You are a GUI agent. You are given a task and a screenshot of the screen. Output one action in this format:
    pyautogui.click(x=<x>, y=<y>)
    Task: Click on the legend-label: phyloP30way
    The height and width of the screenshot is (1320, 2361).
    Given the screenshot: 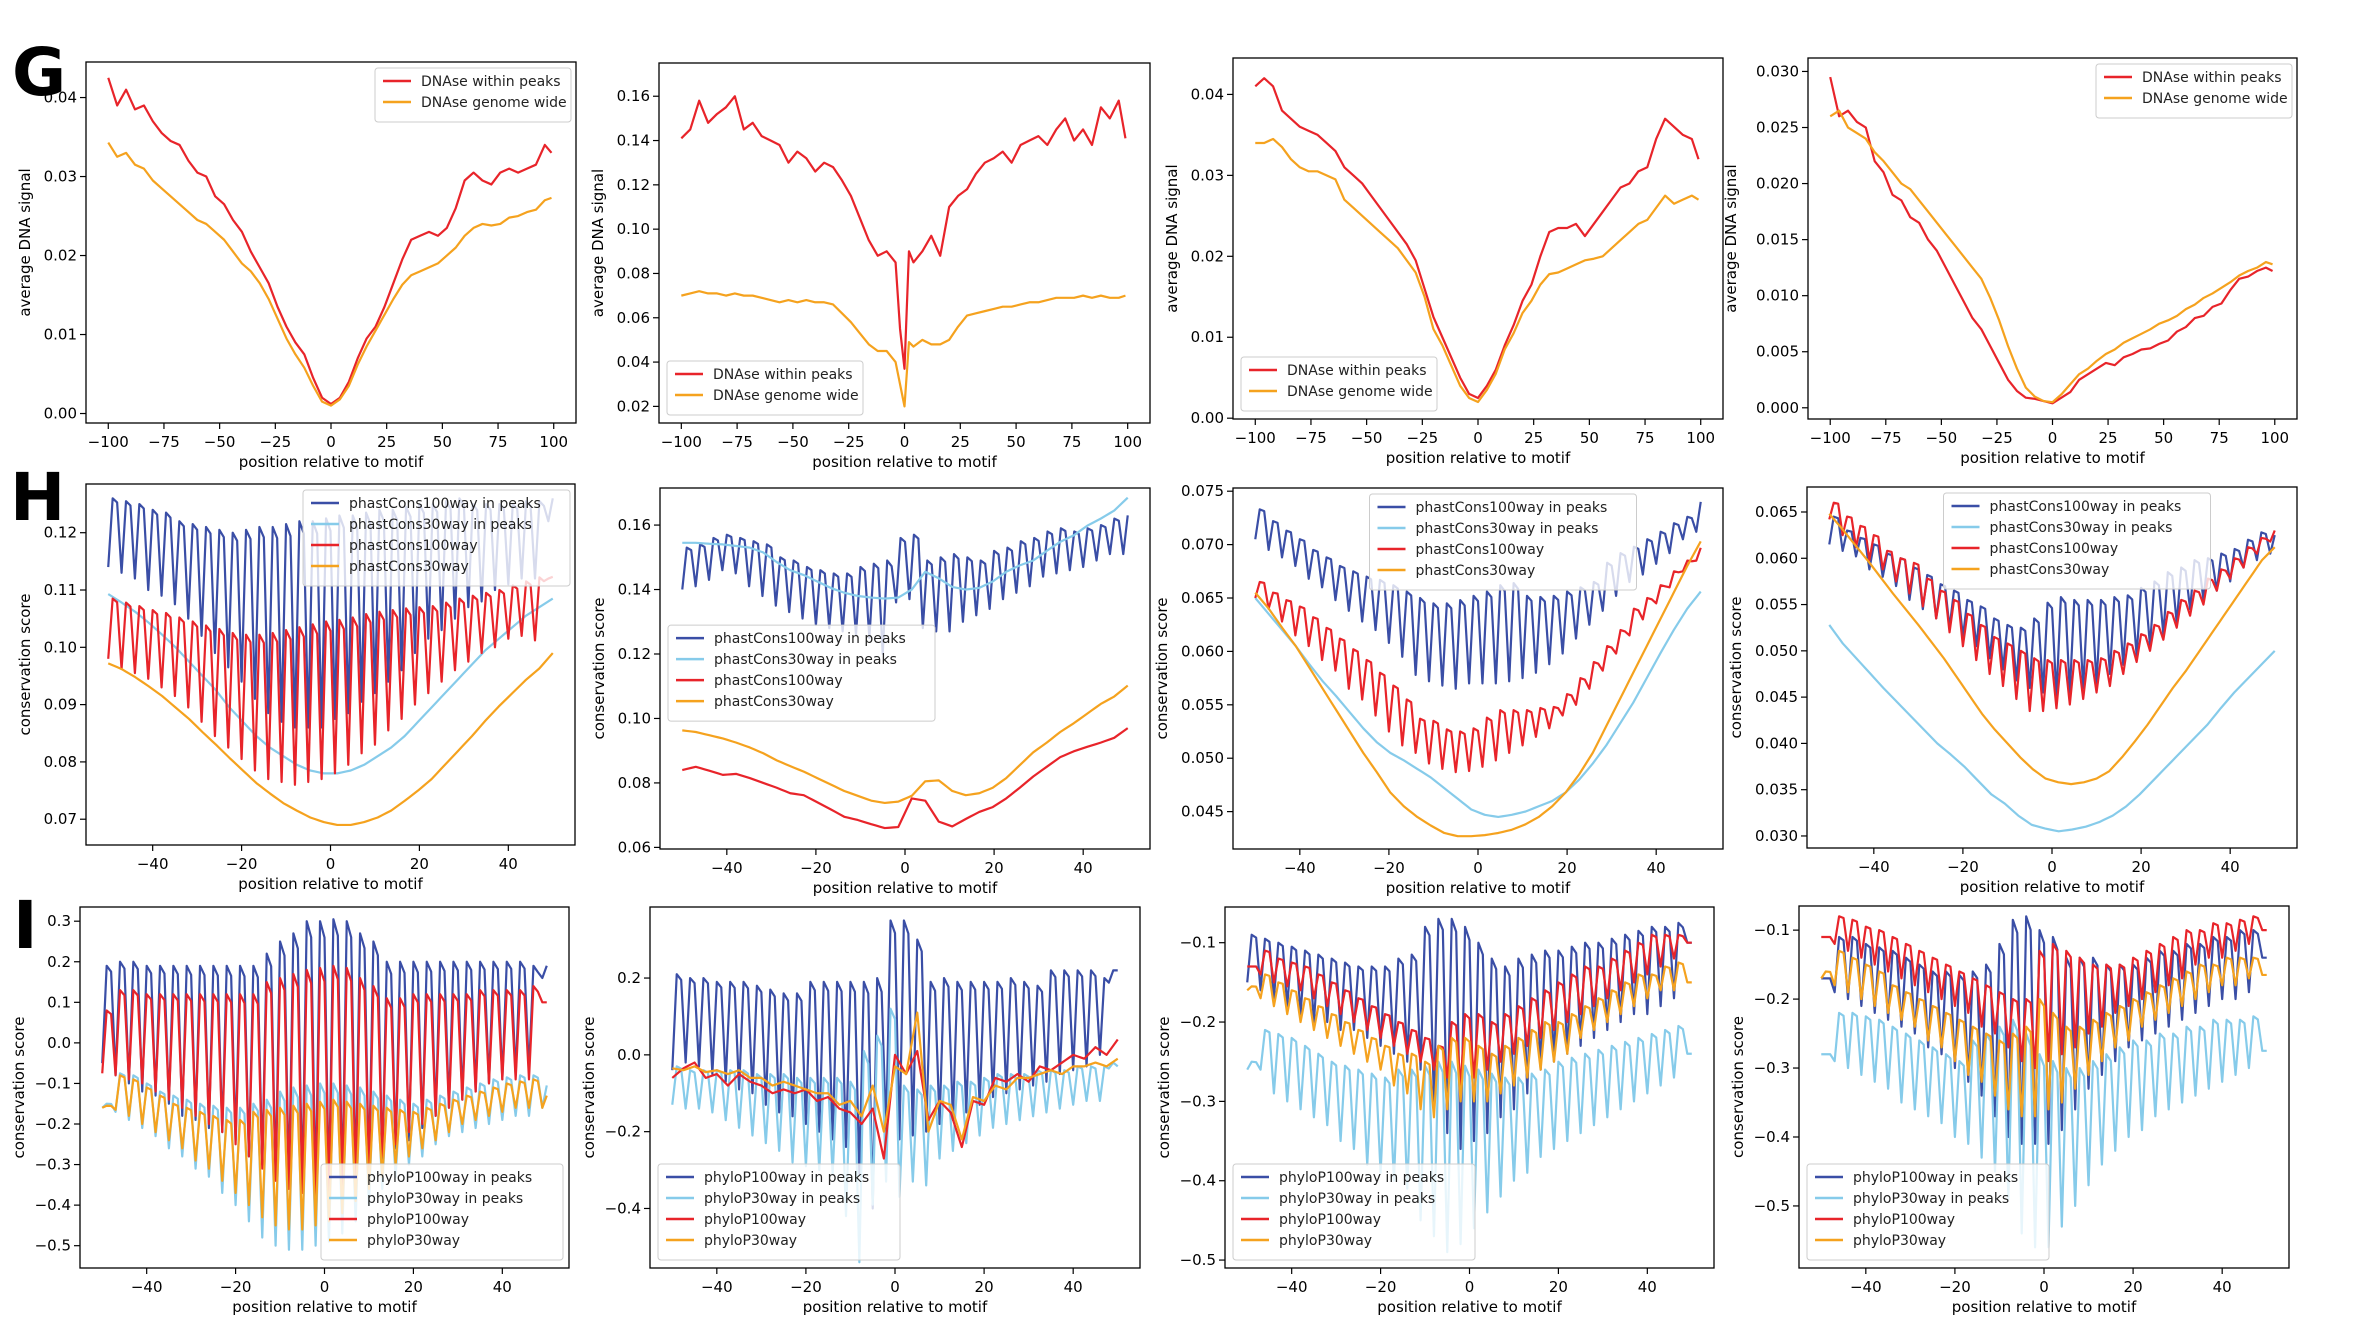 What is the action you would take?
    pyautogui.click(x=750, y=1241)
    